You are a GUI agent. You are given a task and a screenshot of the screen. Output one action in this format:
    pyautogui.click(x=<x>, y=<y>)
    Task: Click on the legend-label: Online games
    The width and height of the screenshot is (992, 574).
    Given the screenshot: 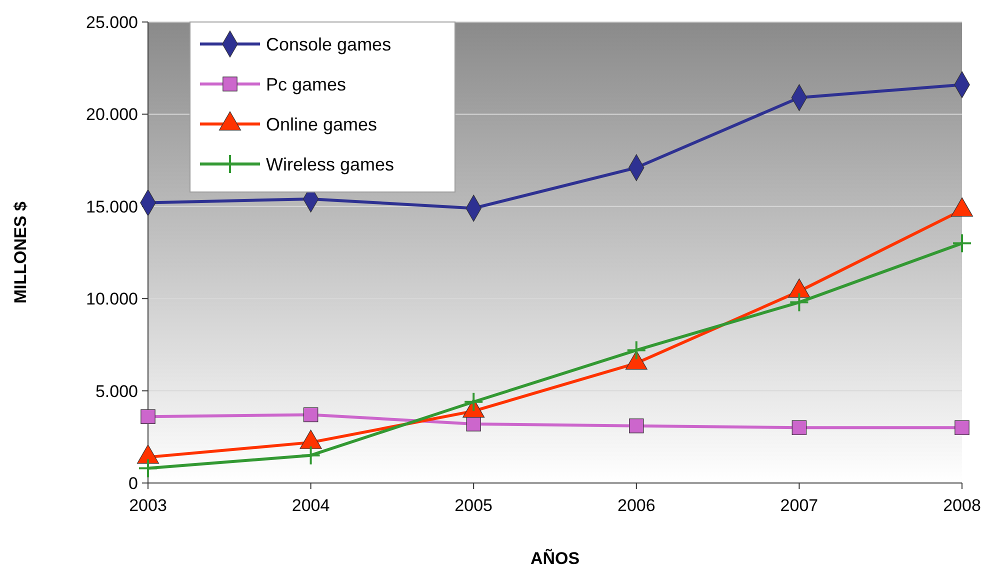 What is the action you would take?
    pyautogui.click(x=322, y=124)
    